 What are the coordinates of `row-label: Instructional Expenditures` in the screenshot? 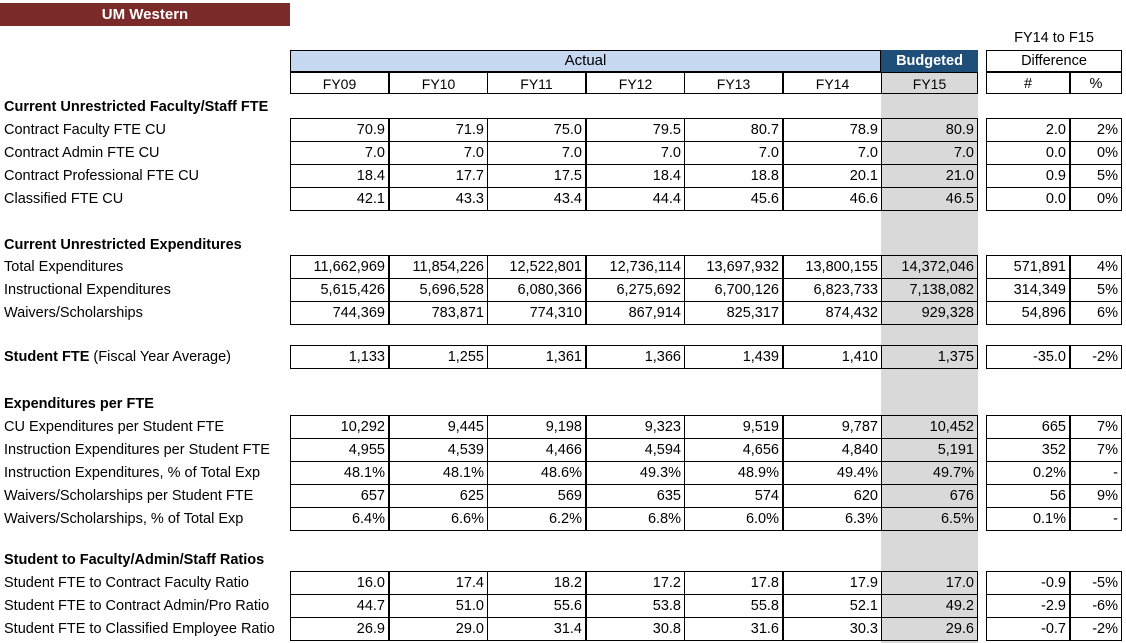 It's located at (87, 290).